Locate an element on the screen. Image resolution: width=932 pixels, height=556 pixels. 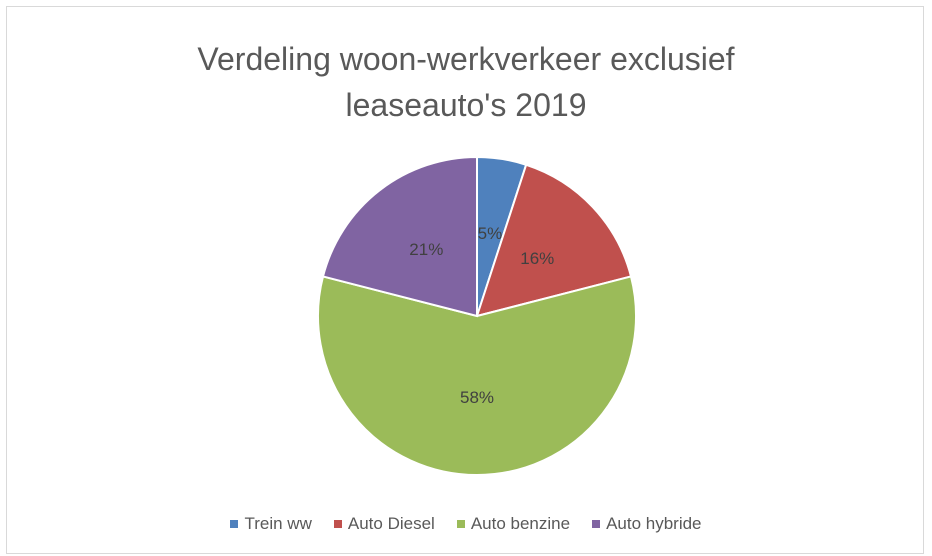
data-label: 21% is located at coordinates (426, 249).